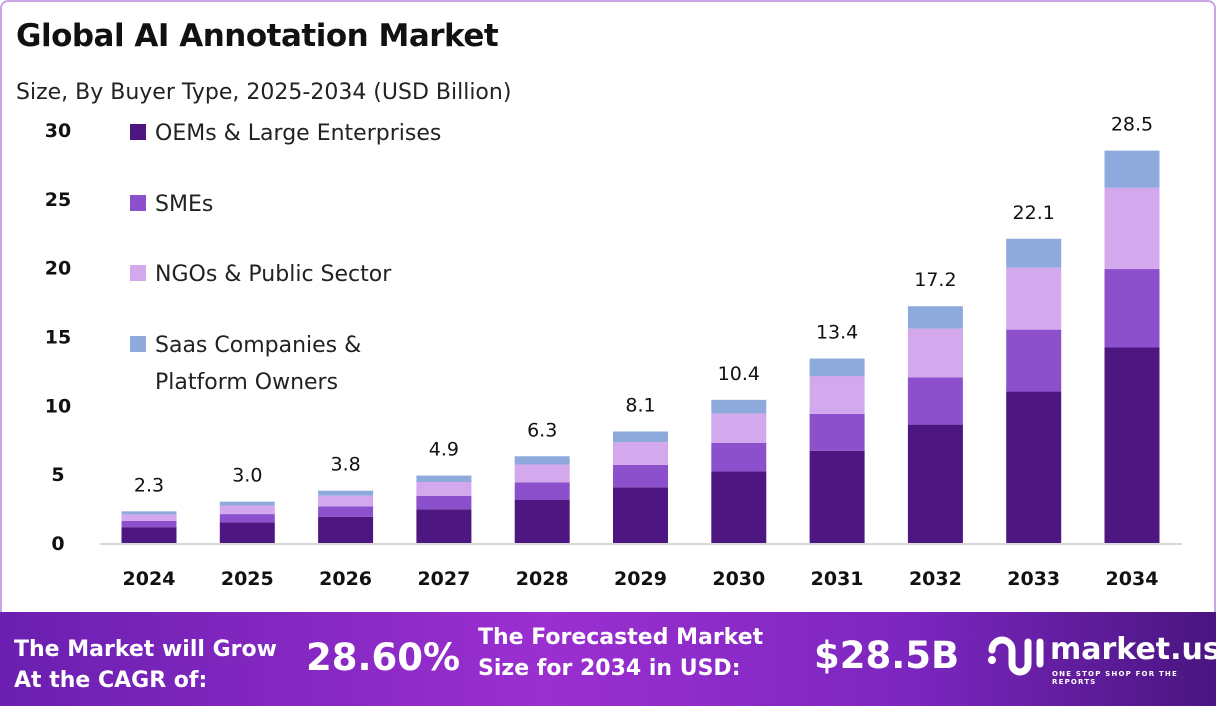 The image size is (1216, 706). Describe the element at coordinates (1132, 579) in the screenshot. I see `x-tick-label: 2034` at that location.